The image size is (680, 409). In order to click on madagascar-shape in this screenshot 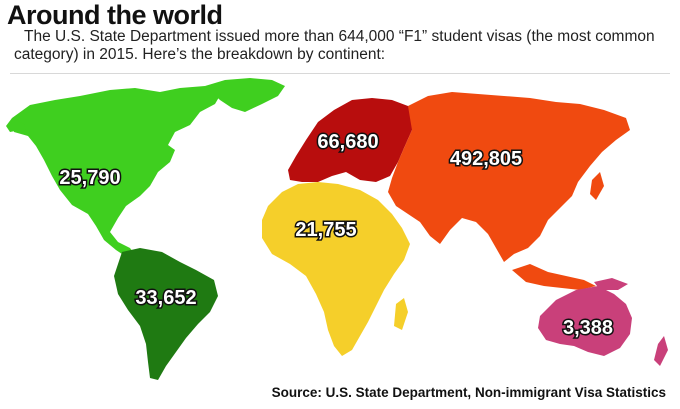, I will do `click(401, 314)`.